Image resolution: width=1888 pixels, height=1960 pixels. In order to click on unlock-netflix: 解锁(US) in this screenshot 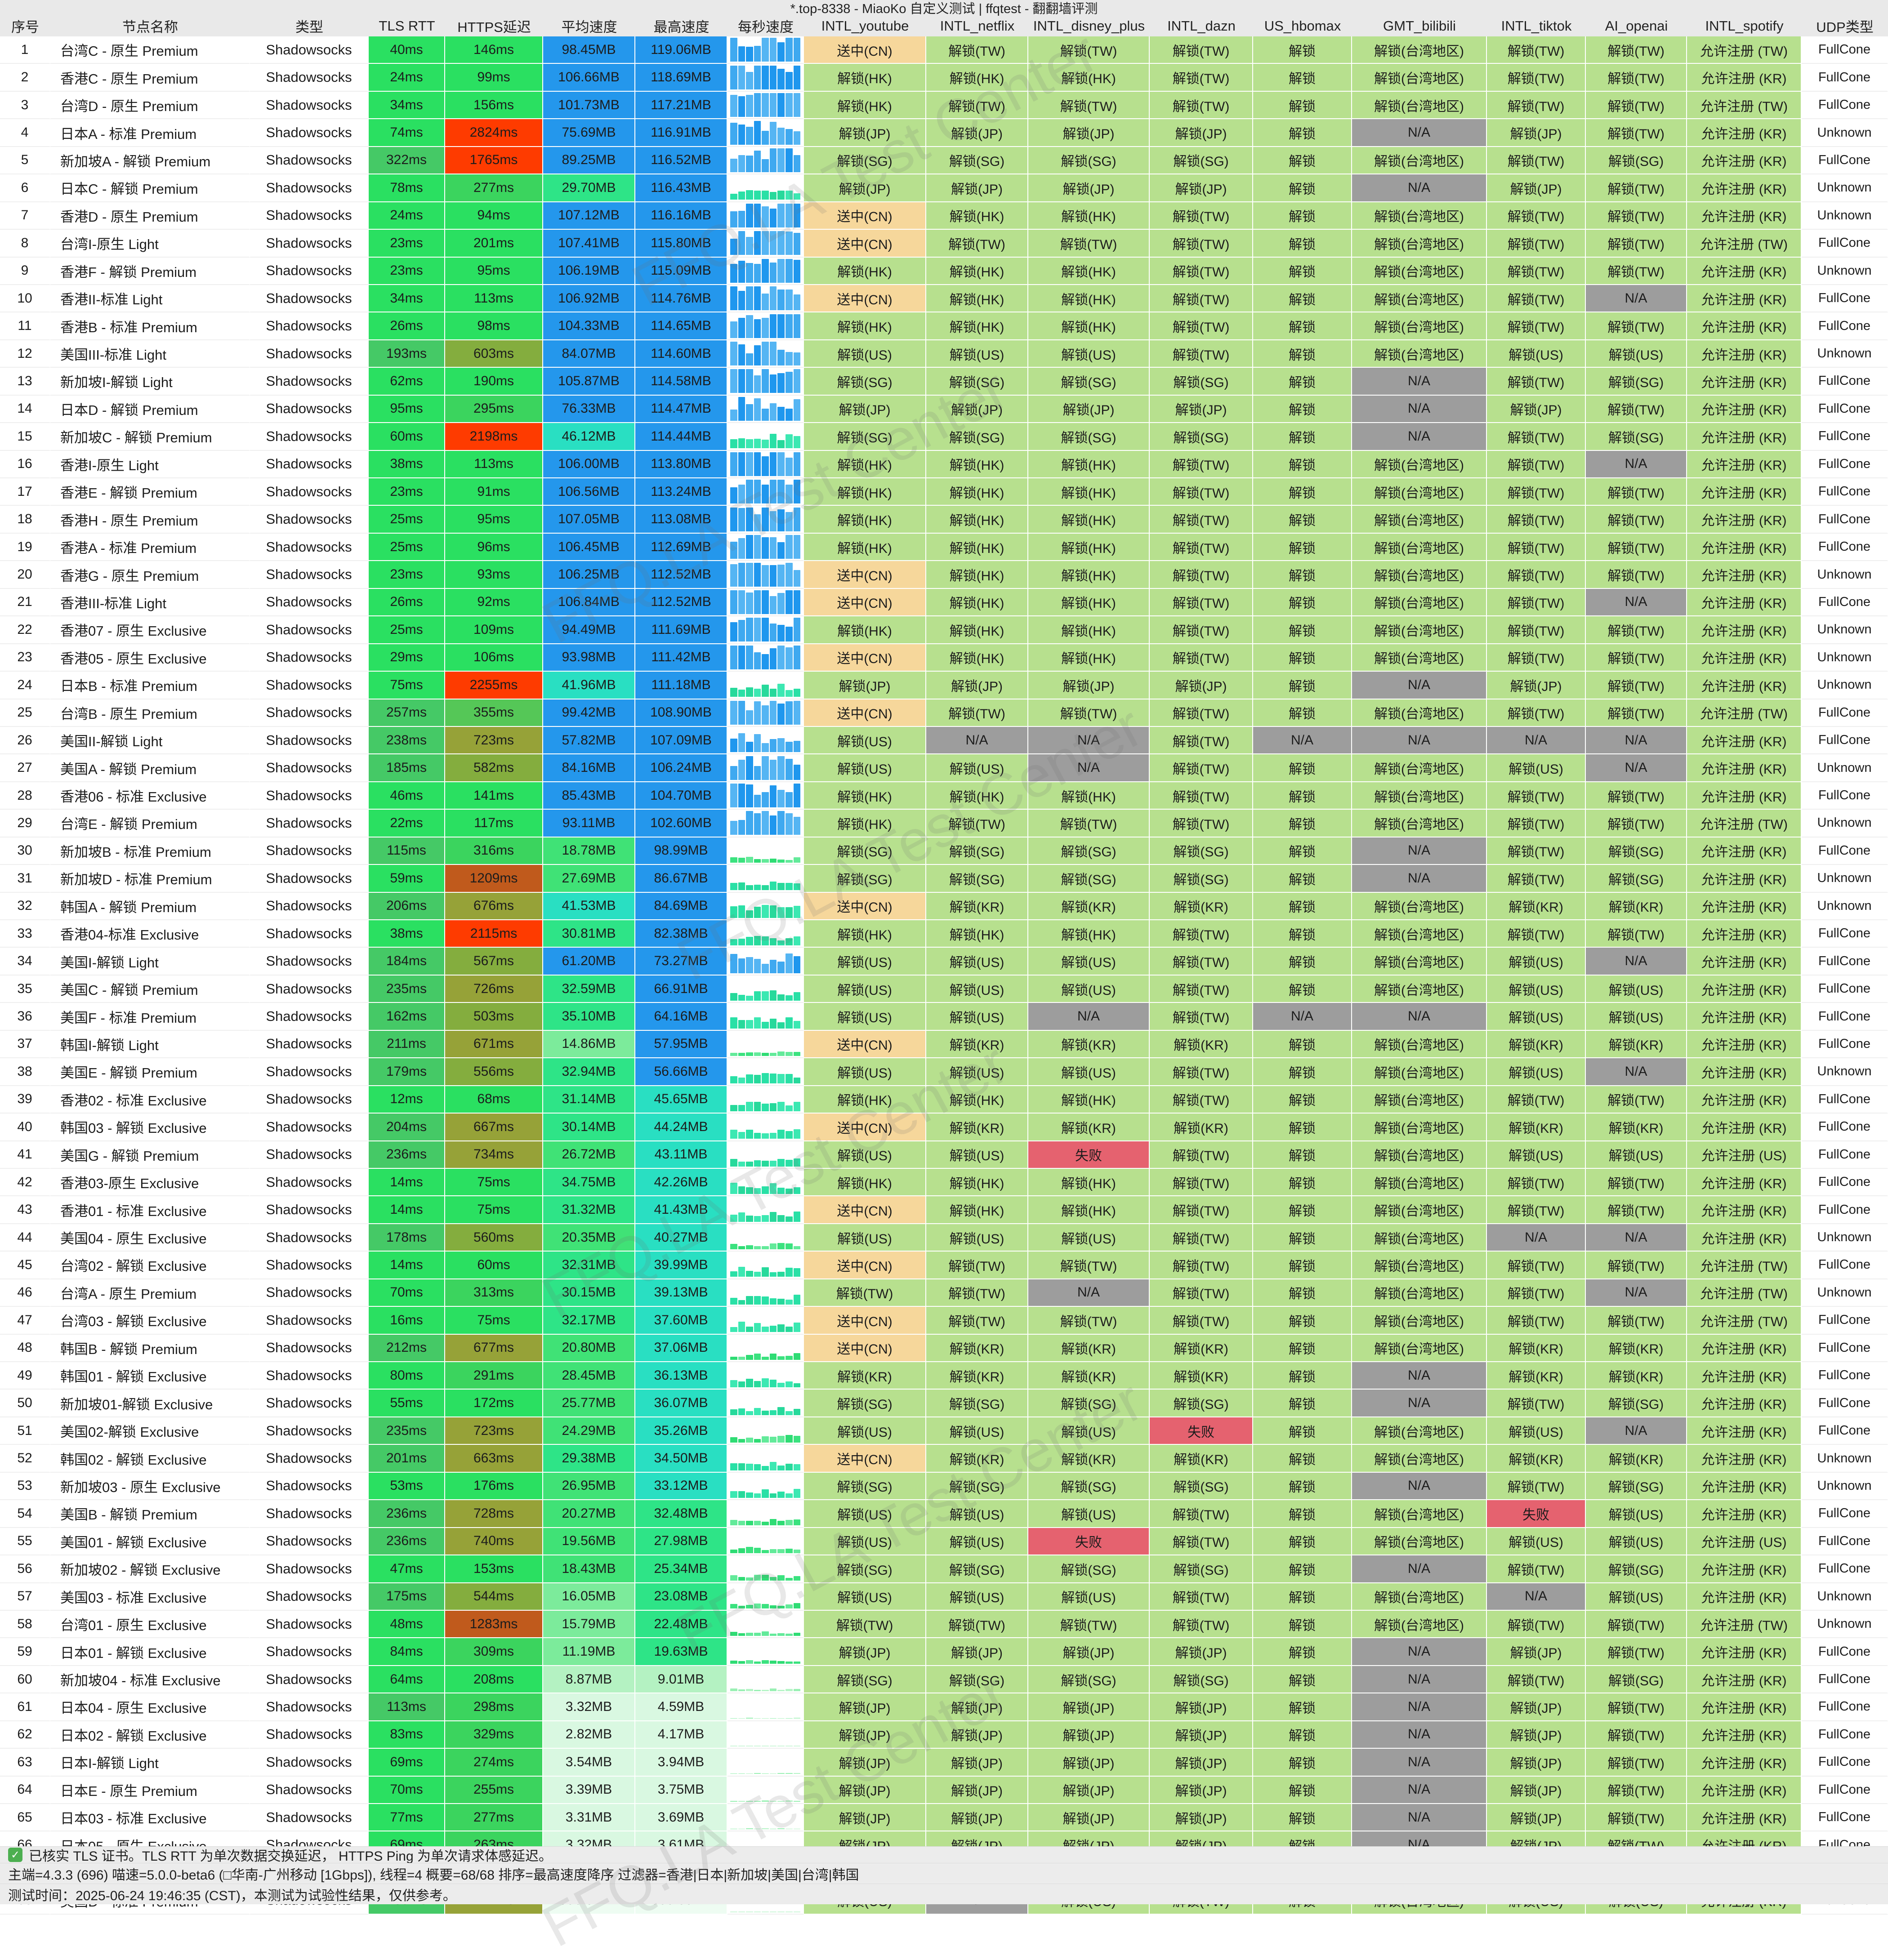, I will do `click(977, 989)`.